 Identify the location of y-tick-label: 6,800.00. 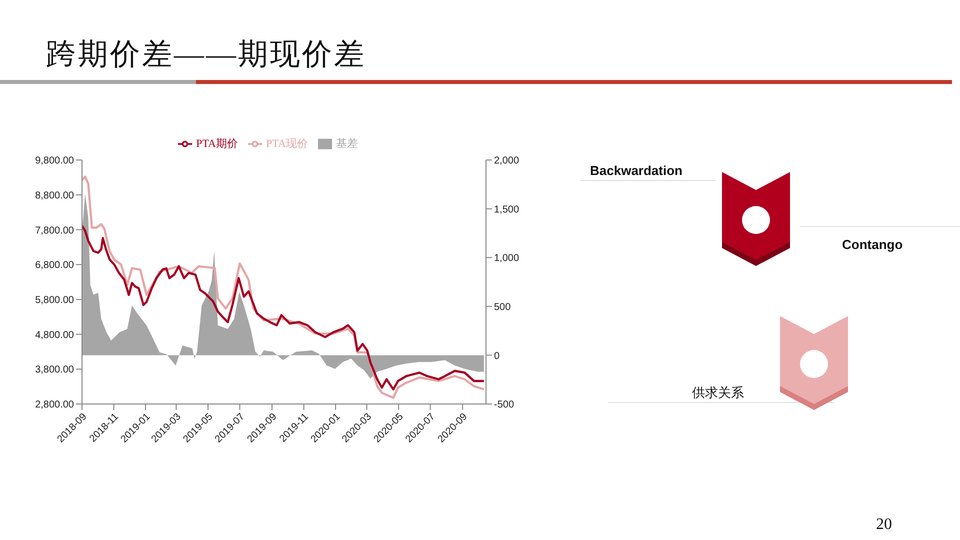
(54, 266).